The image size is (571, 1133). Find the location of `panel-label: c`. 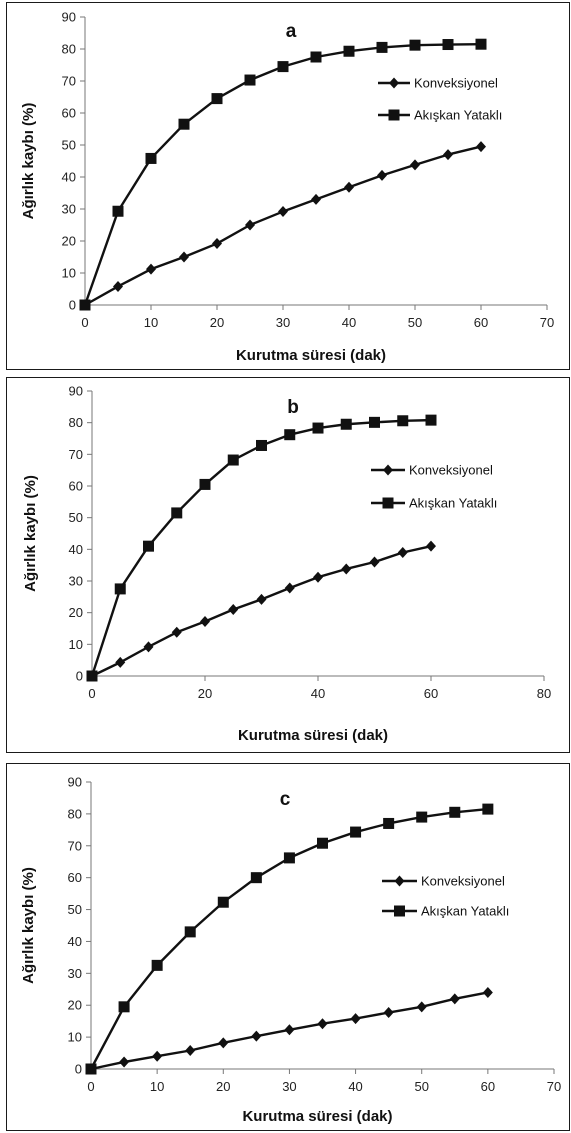

panel-label: c is located at coordinates (285, 799).